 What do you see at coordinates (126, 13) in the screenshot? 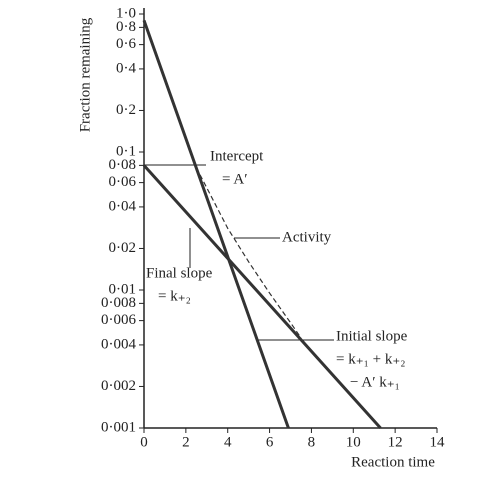
I see `y-tick-label: 1·0` at bounding box center [126, 13].